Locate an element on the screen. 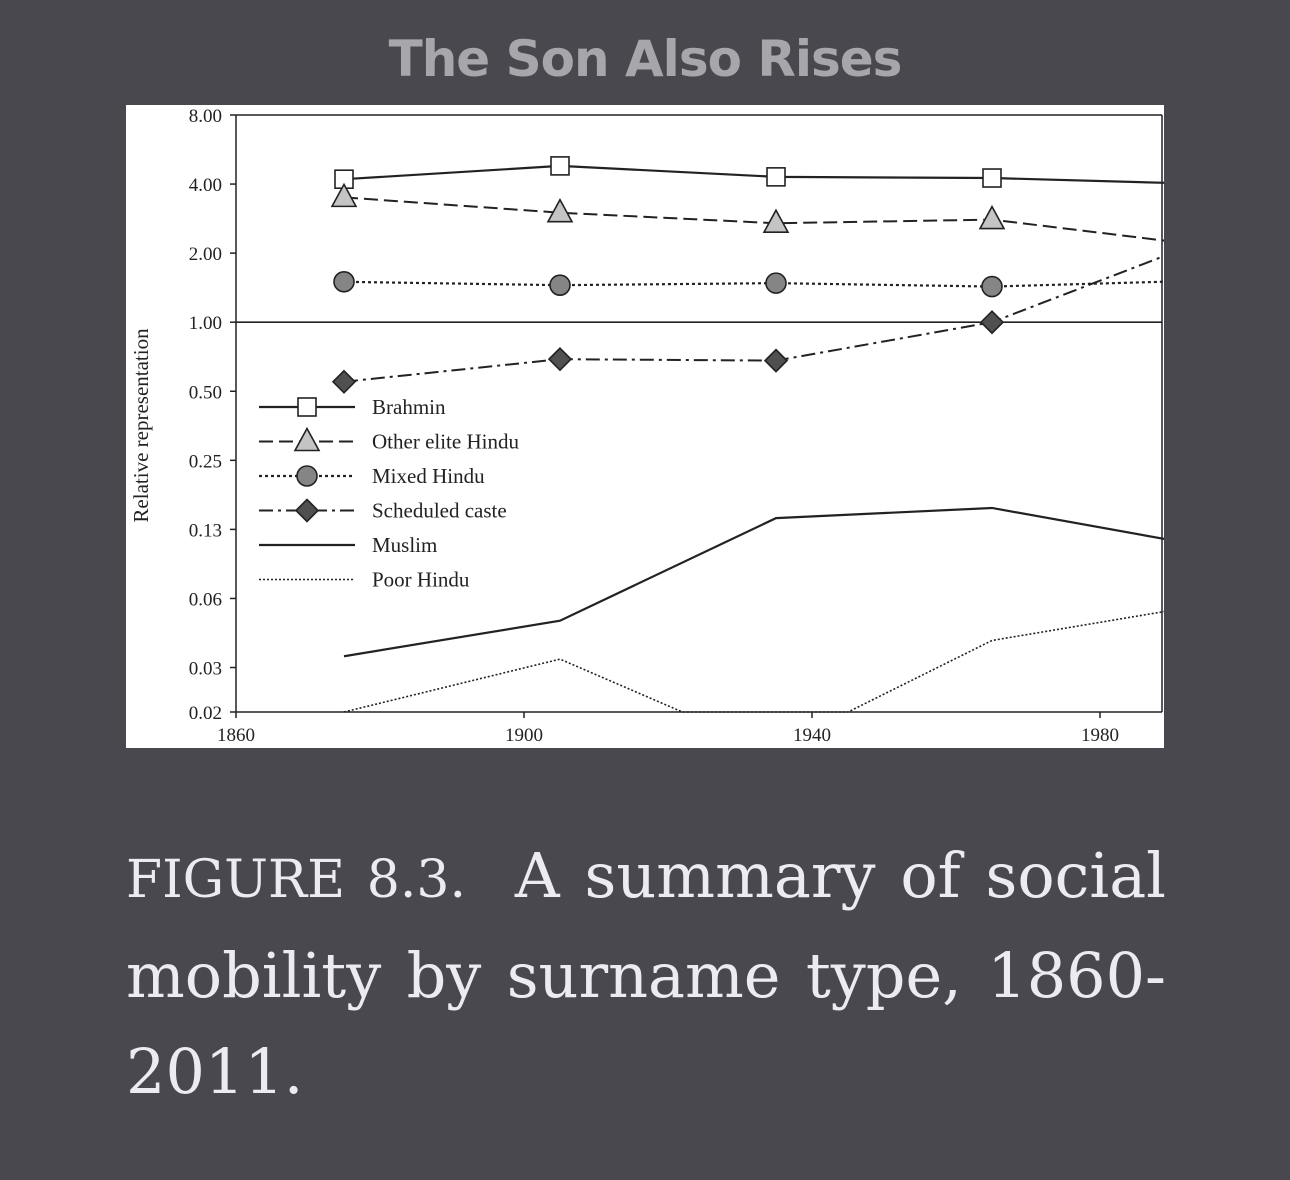  legend-label-poor-hindu: Poor Hindu is located at coordinates (421, 580).